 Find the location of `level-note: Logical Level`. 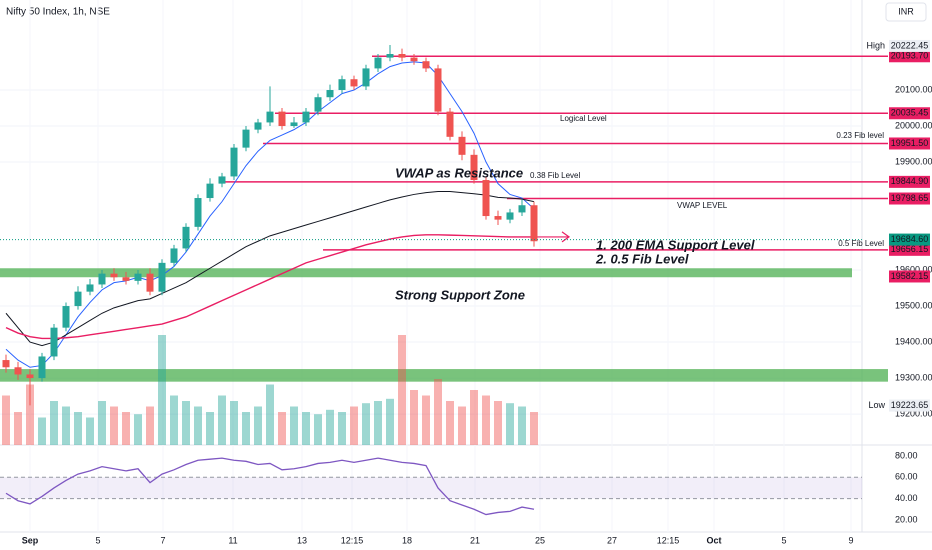

level-note: Logical Level is located at coordinates (583, 118).